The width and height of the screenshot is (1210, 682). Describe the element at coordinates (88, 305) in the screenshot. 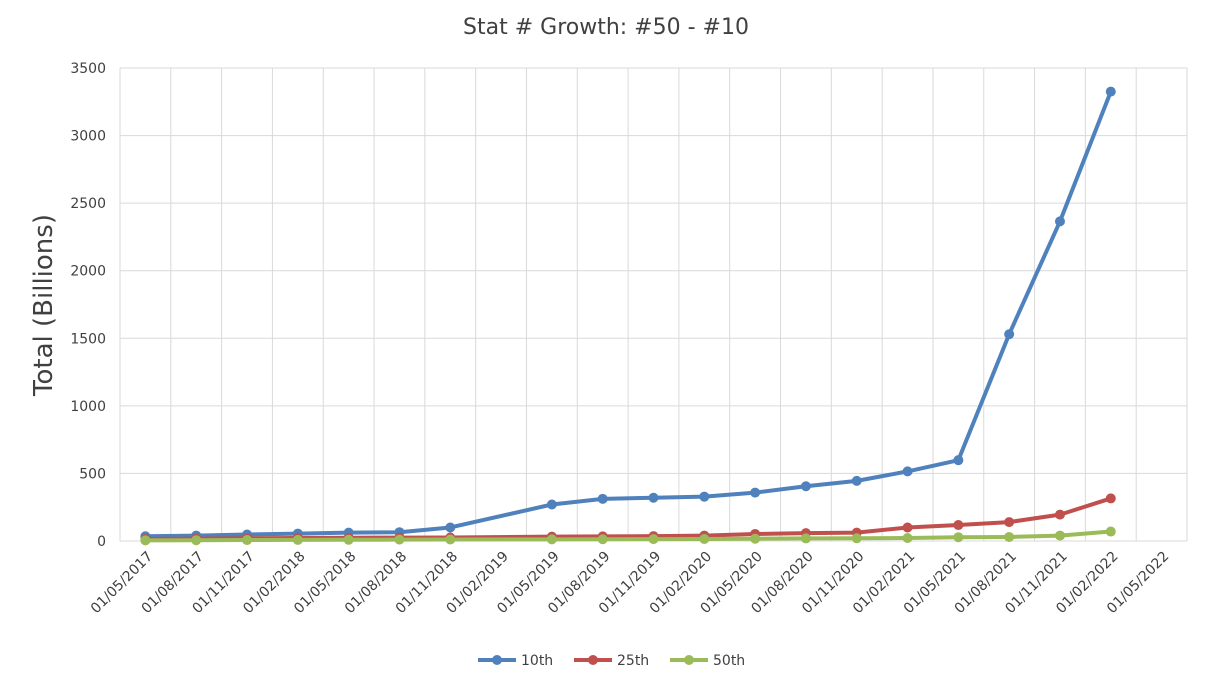

I see `y-tick-labels: 0 500 1000 1500 2000 2500 3000 3500` at that location.